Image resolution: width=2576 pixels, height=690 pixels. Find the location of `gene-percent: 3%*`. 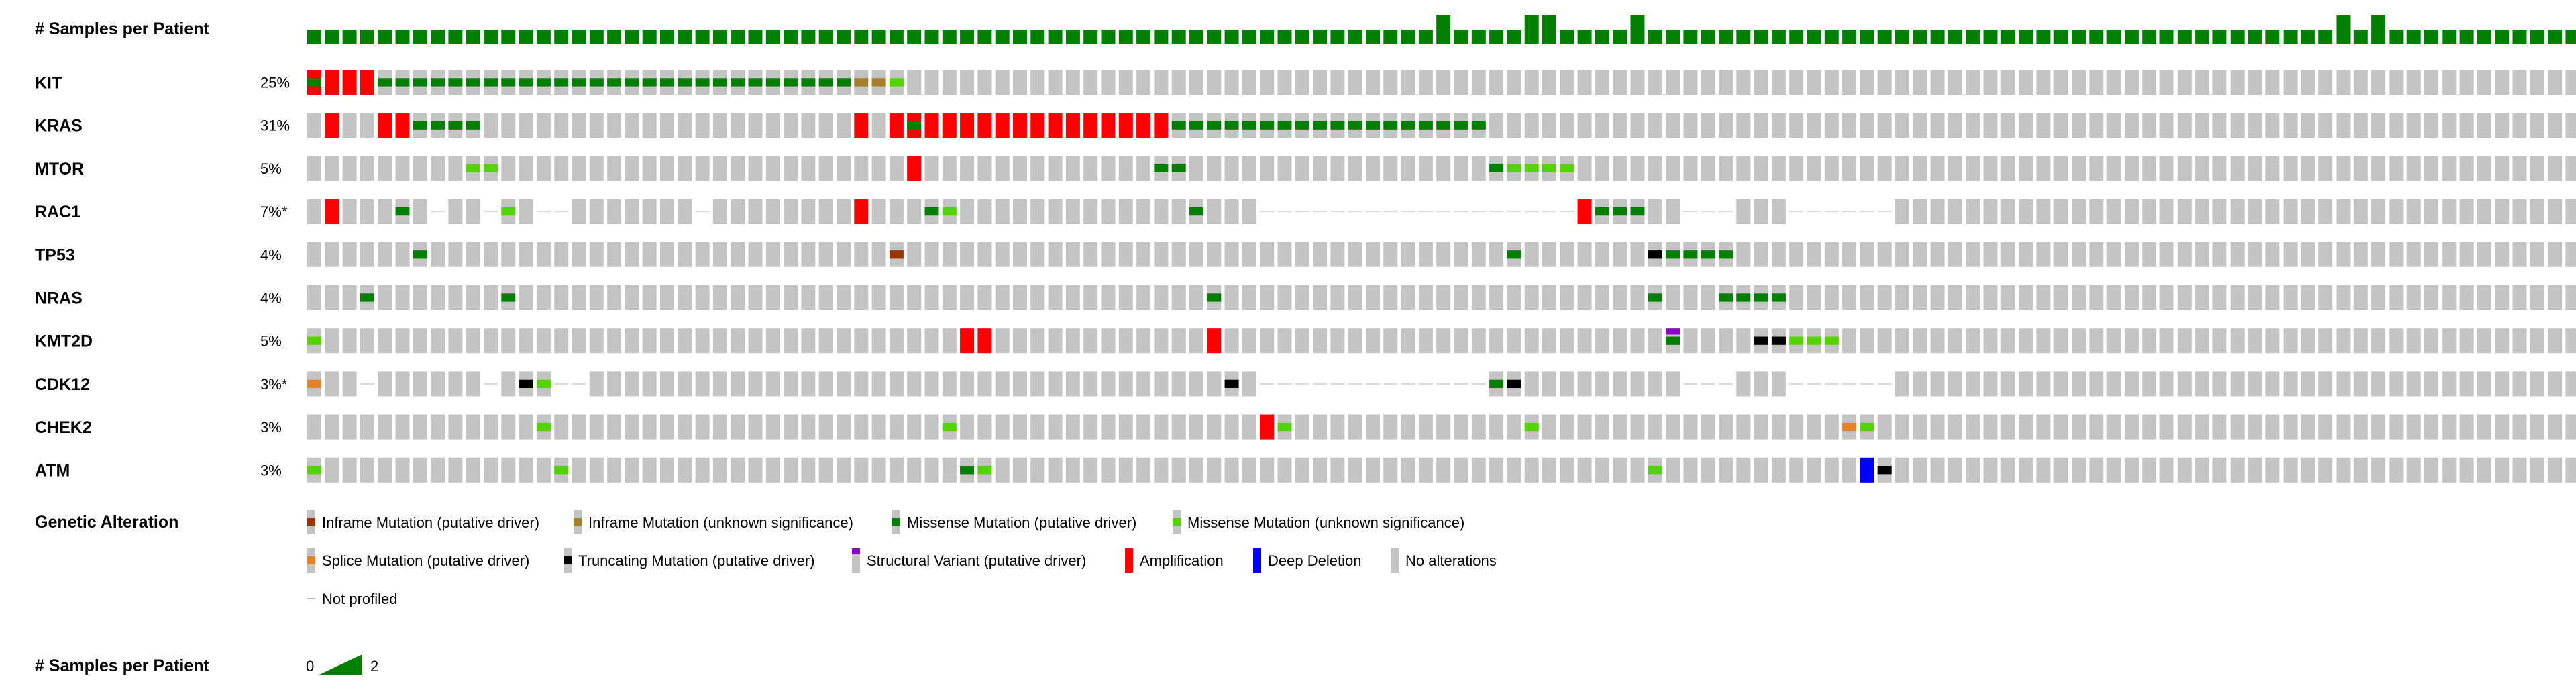

gene-percent: 3%* is located at coordinates (274, 384).